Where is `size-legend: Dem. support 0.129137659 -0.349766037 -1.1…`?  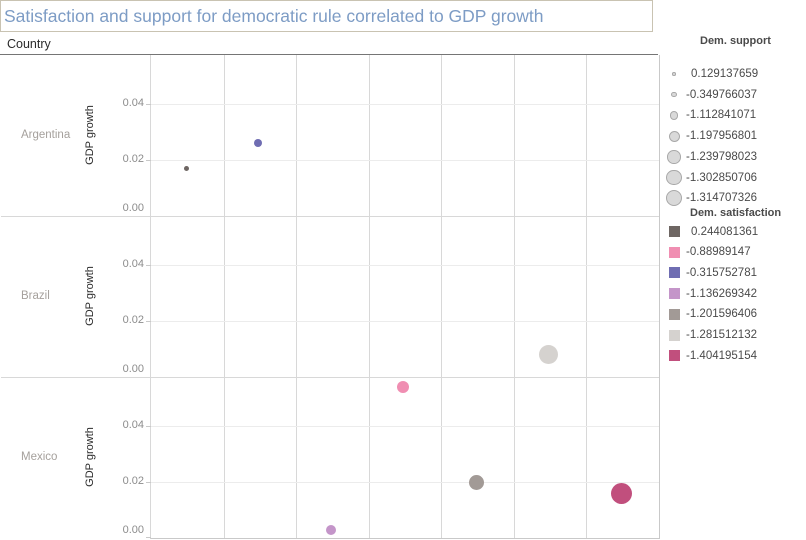
size-legend: Dem. support 0.129137659 -0.349766037 -1.1… is located at coordinates (732, 122).